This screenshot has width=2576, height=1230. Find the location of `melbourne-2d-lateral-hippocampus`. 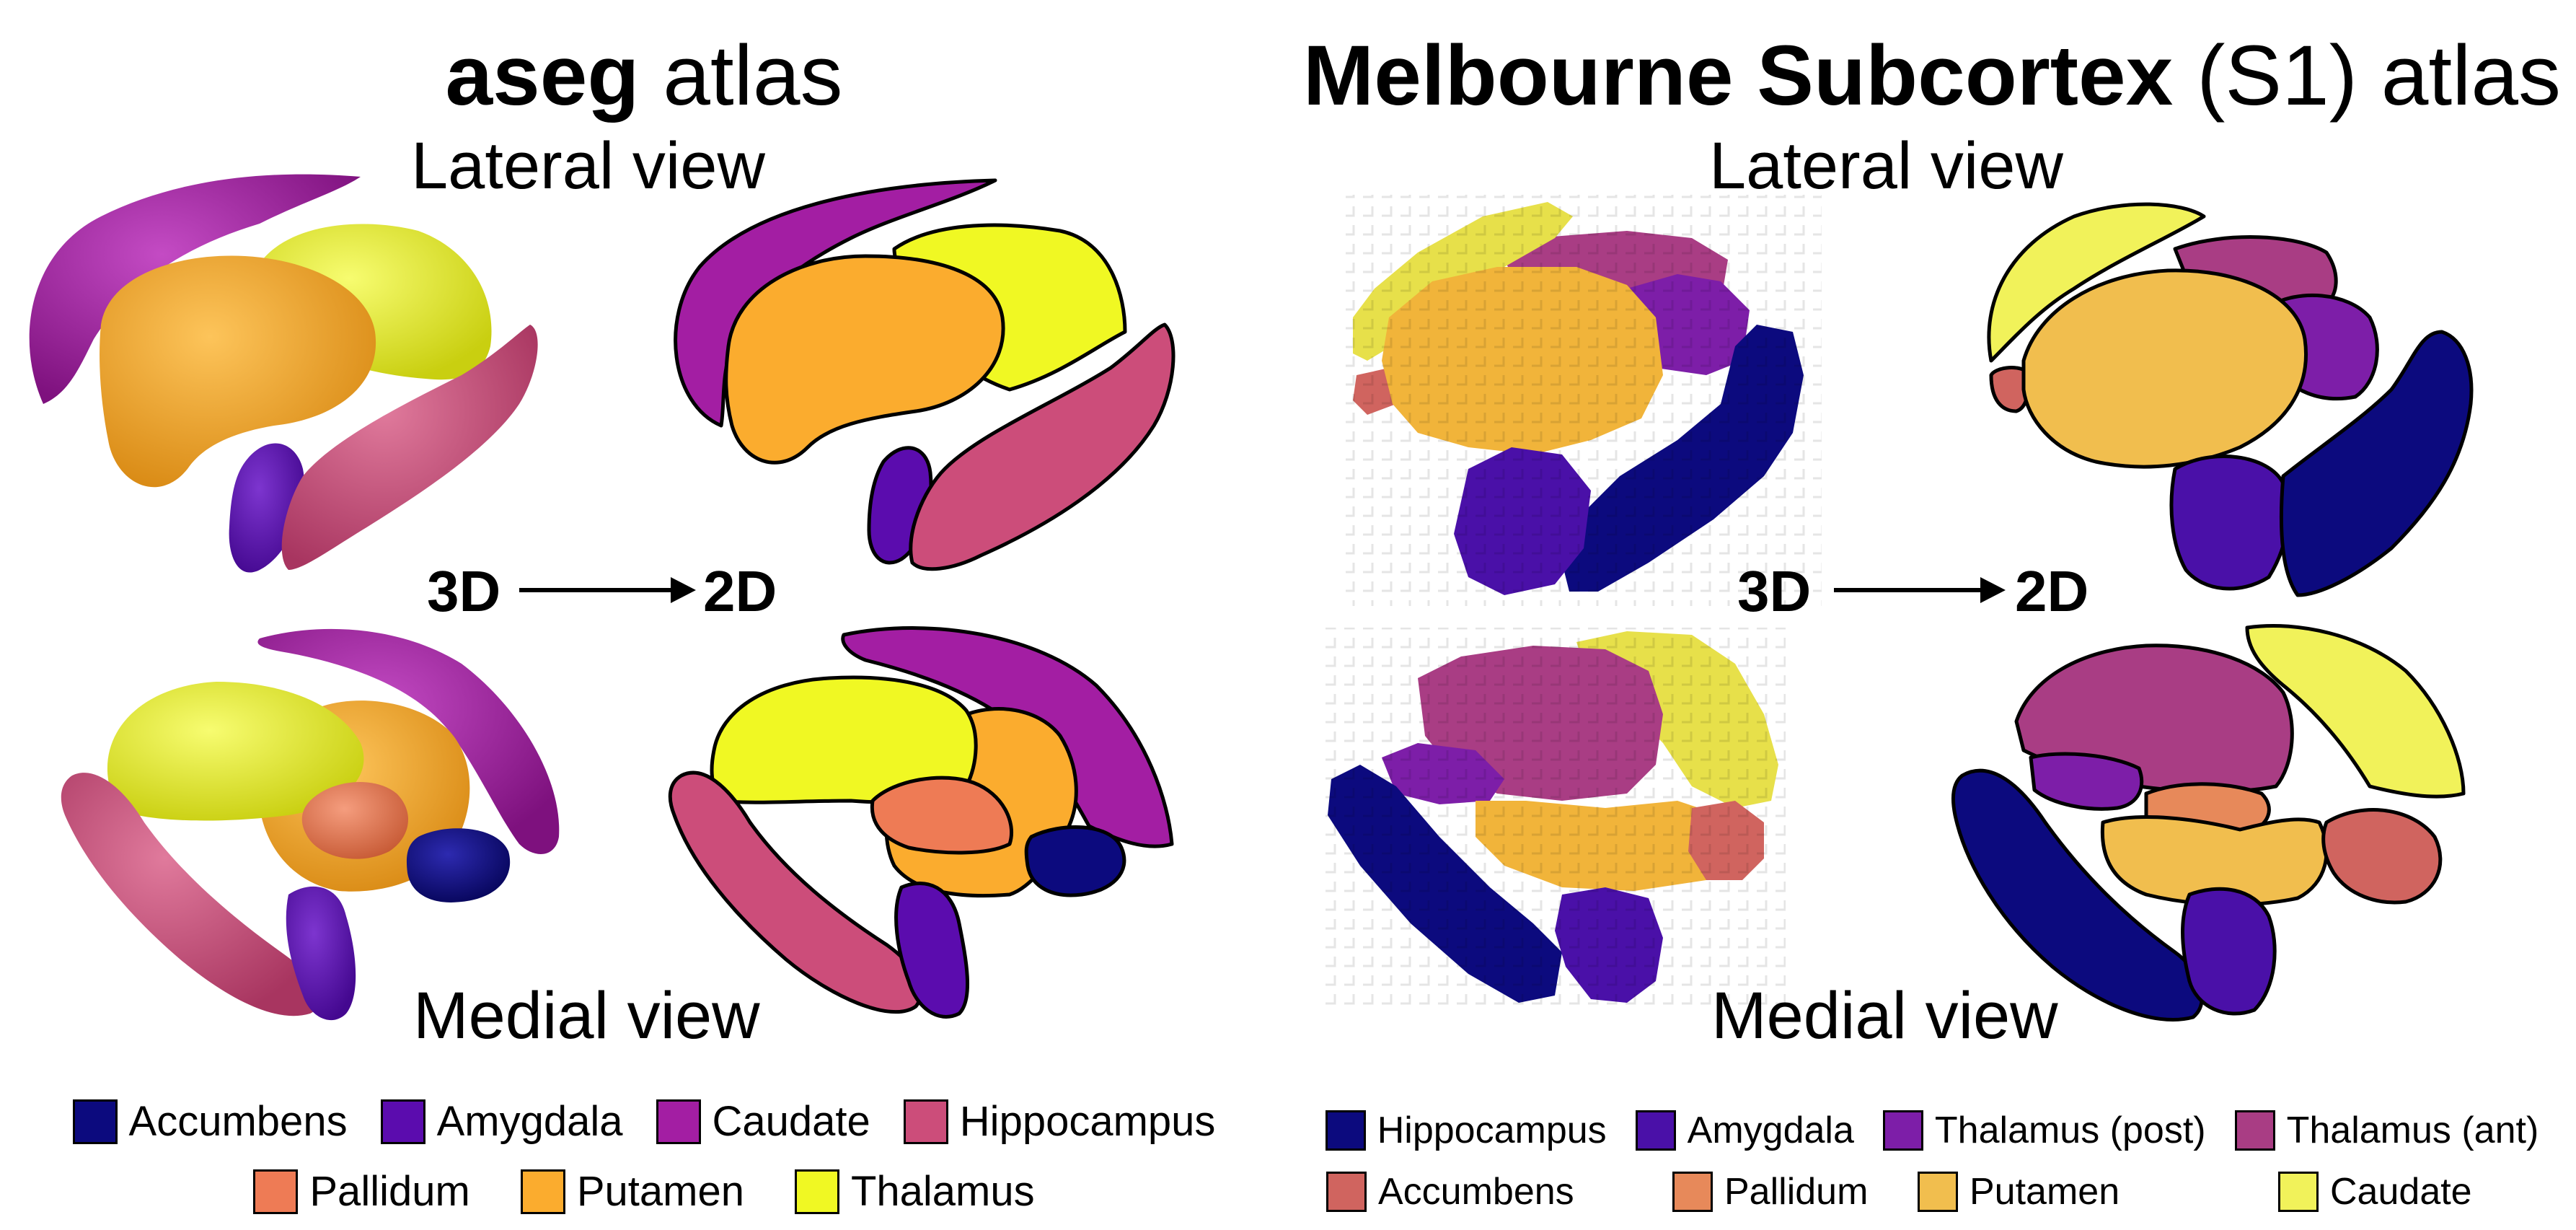

melbourne-2d-lateral-hippocampus is located at coordinates (2376, 463).